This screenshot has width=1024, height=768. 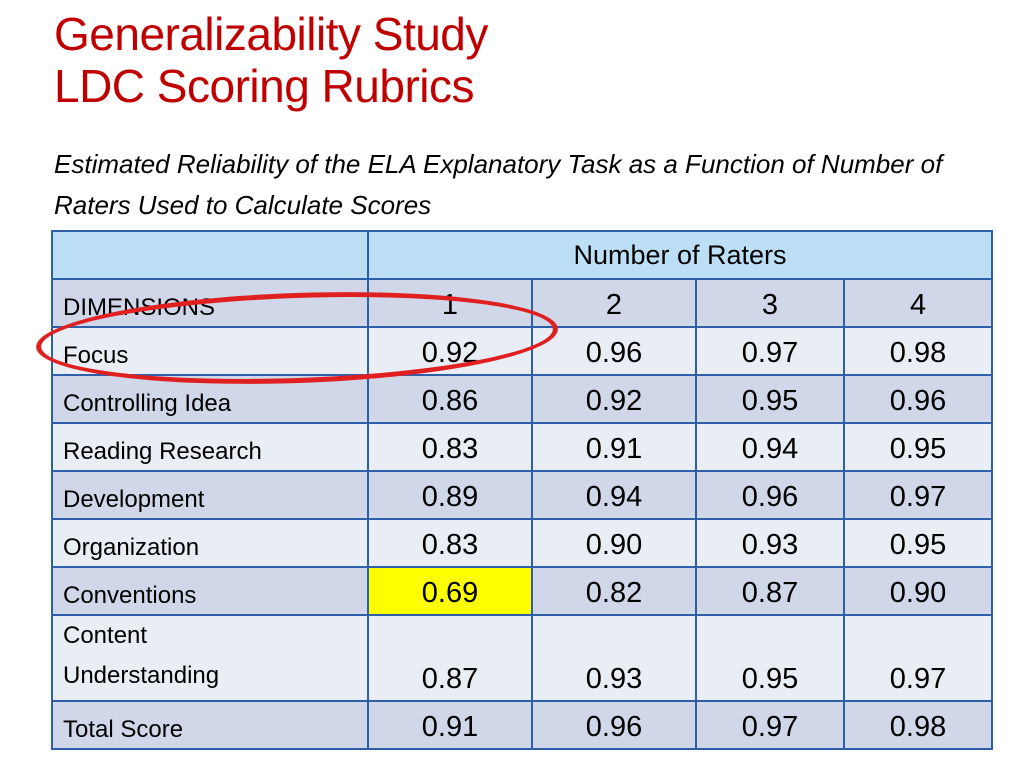 What do you see at coordinates (450, 591) in the screenshot?
I see `highlighted-cell: 0.69` at bounding box center [450, 591].